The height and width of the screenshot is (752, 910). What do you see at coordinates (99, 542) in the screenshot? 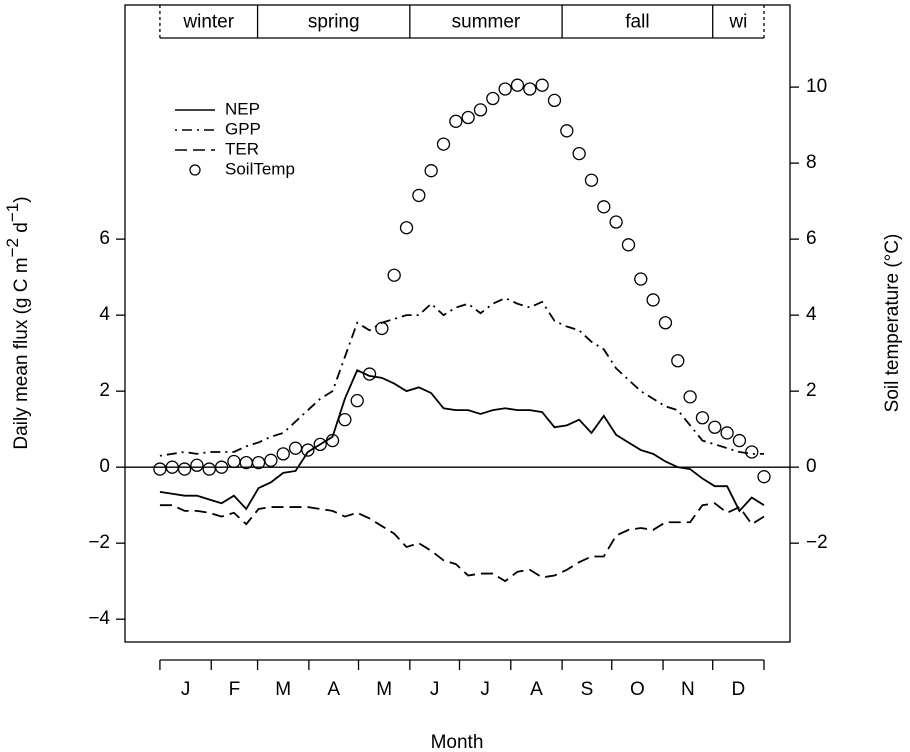
I see `y-tick-label: −2` at bounding box center [99, 542].